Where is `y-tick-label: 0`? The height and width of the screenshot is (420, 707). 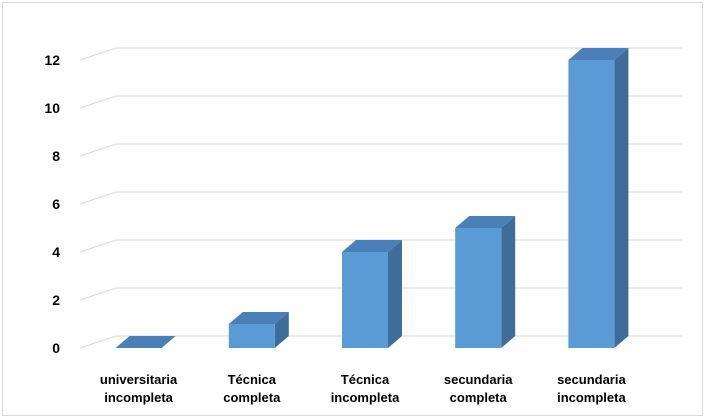 y-tick-label: 0 is located at coordinates (56, 348).